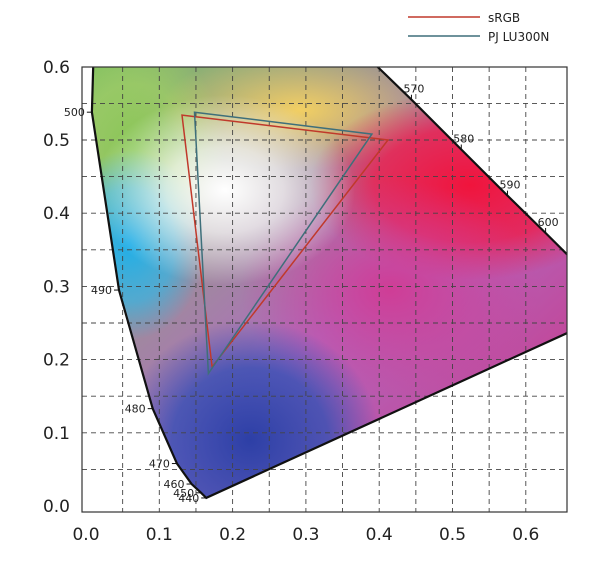  I want to click on wavelength-label-480: 480, so click(135, 409).